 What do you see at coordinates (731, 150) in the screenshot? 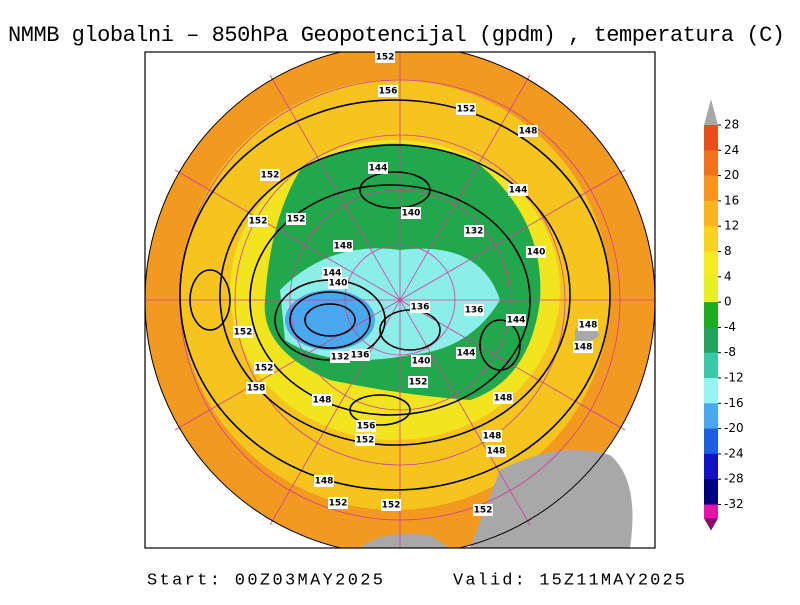
I see `colorbar-tick-label: 24` at bounding box center [731, 150].